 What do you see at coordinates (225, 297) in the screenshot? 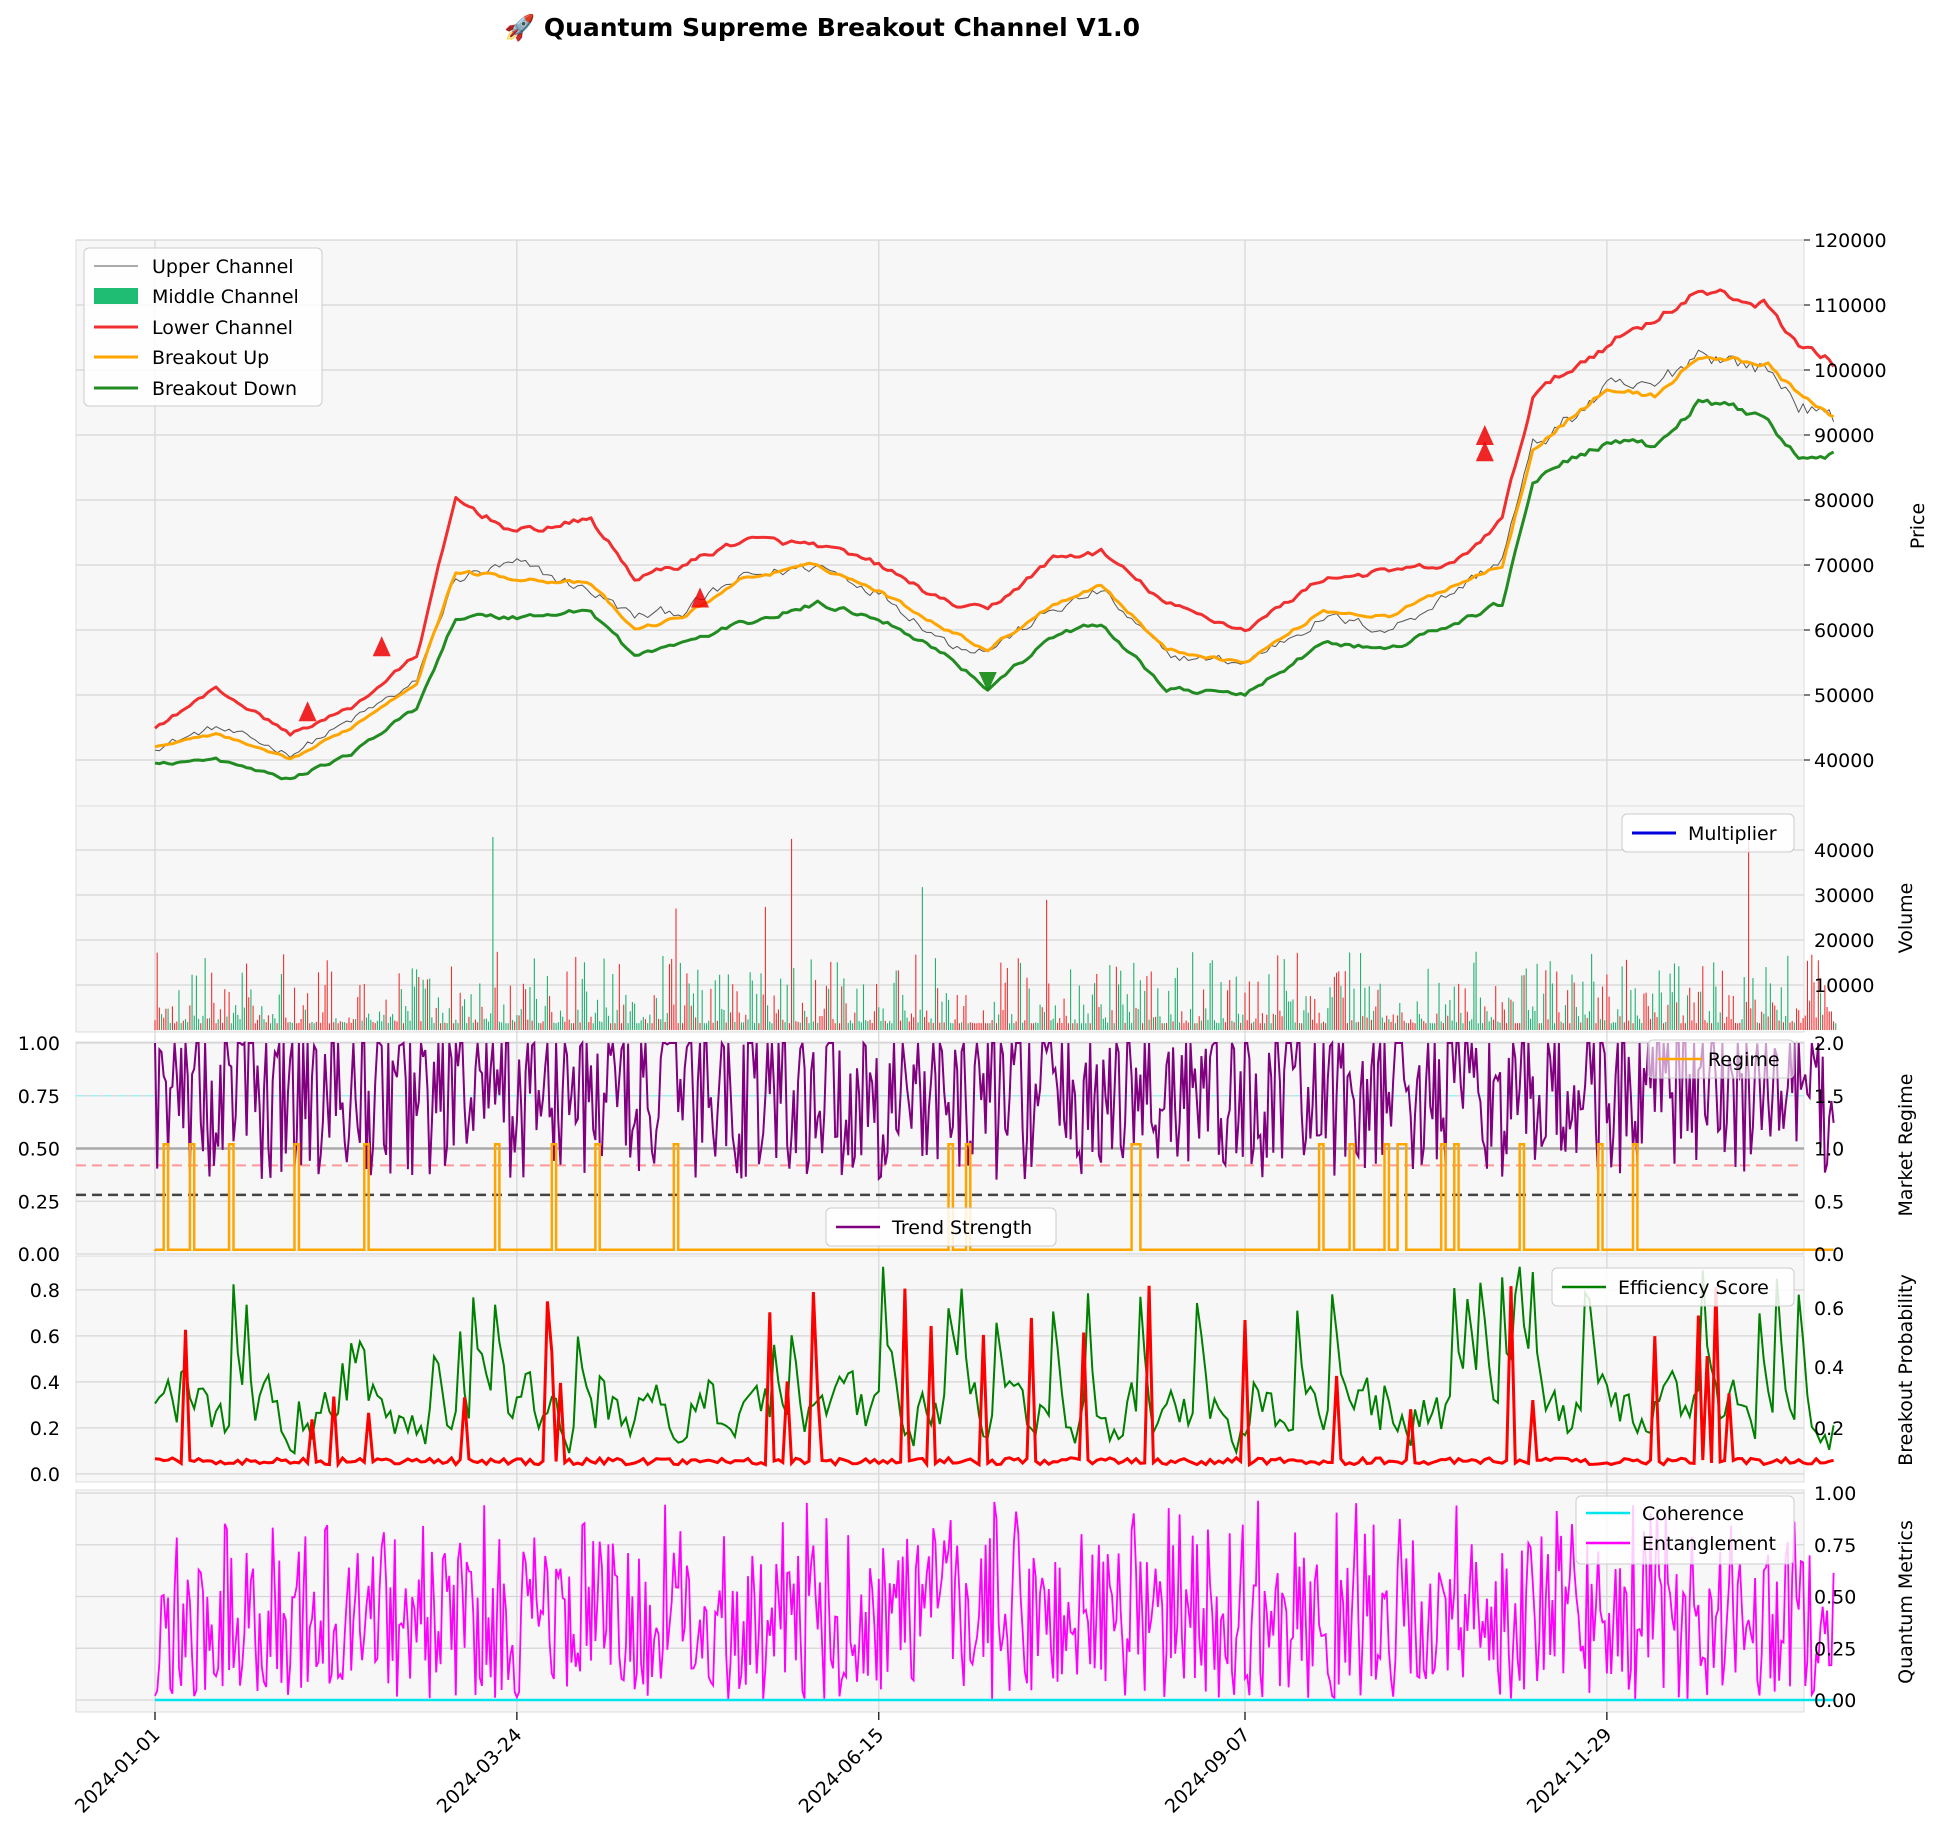
I see `legend-middle-label: Middle Channel` at bounding box center [225, 297].